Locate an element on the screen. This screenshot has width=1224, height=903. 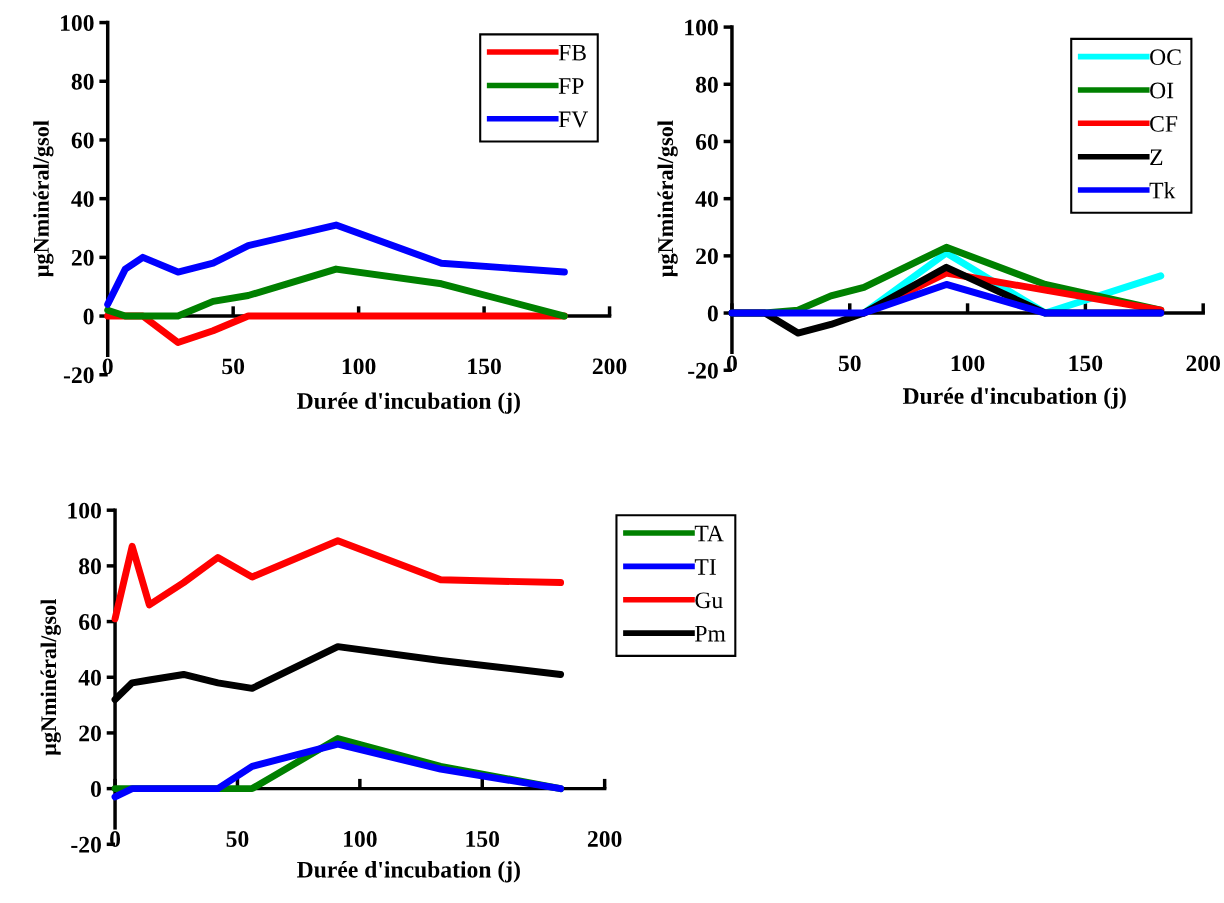
legend-label: Gu is located at coordinates (709, 600).